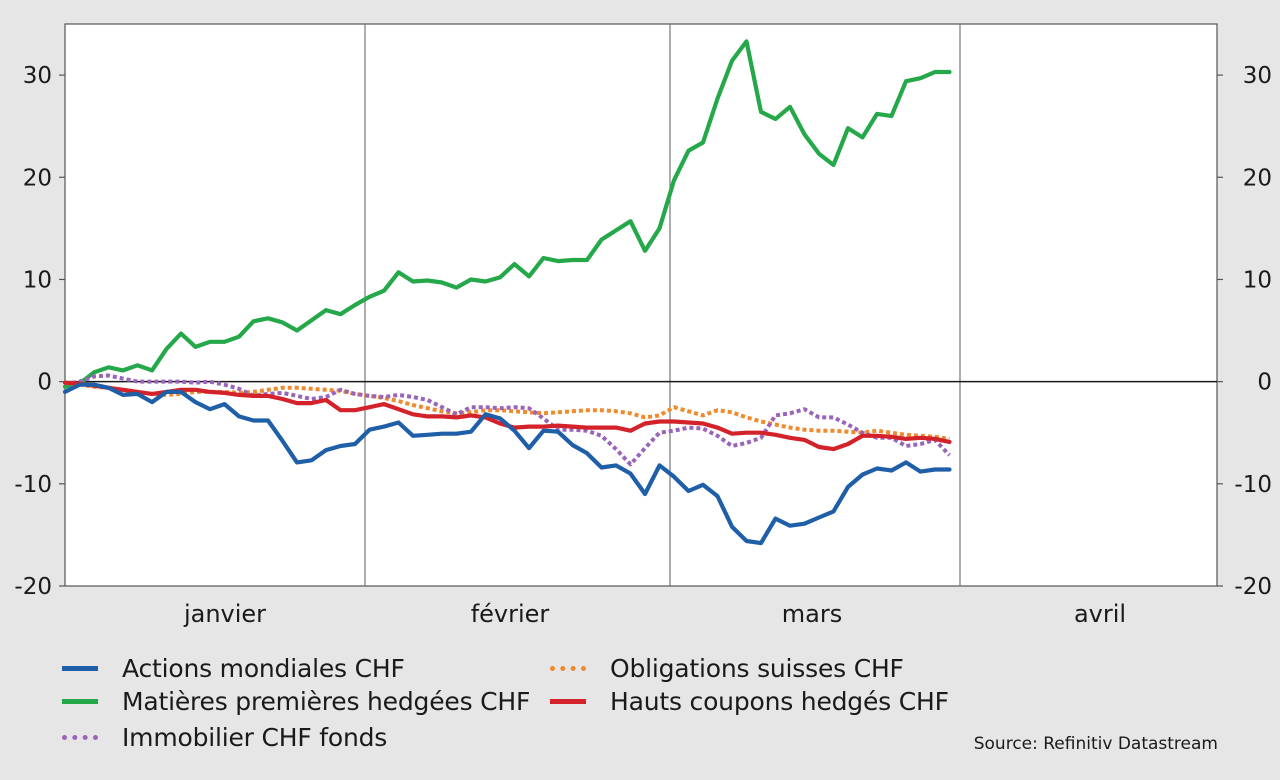  Describe the element at coordinates (1095, 744) in the screenshot. I see `source-note: Source: Refinitiv Datastream` at that location.